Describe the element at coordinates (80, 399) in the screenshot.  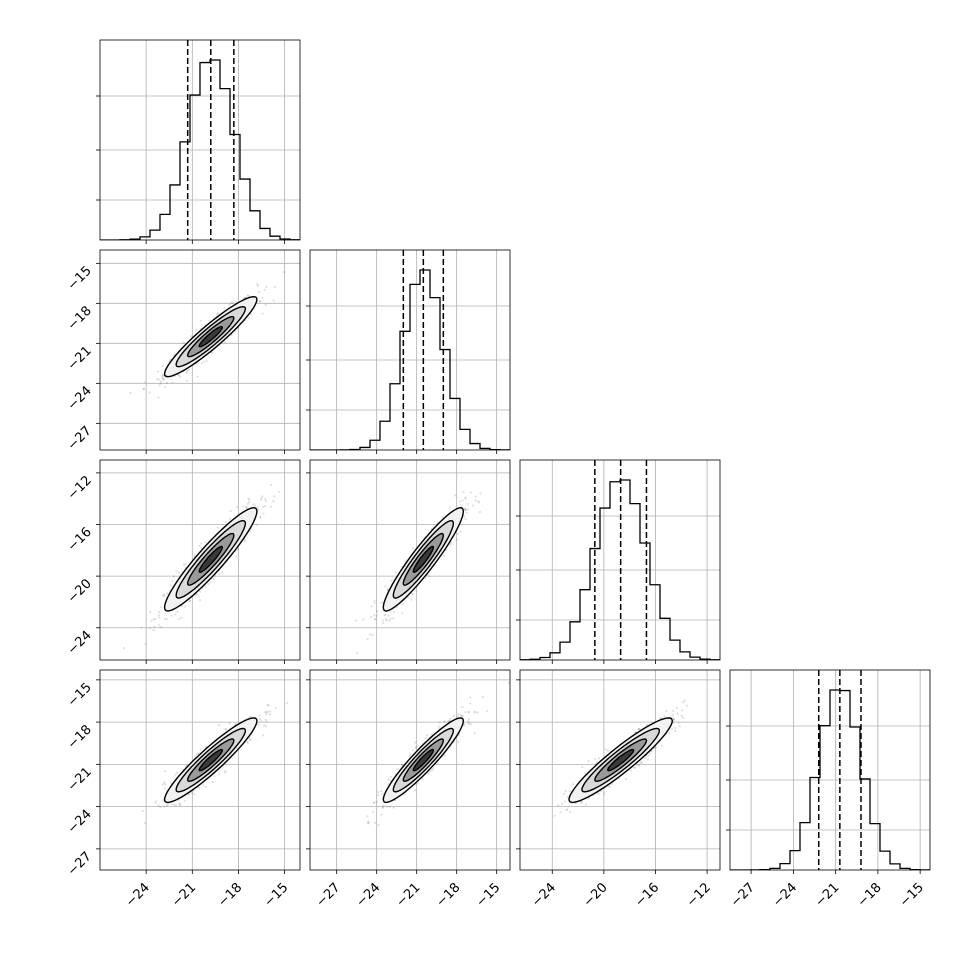
I see `y-tick-label: −24` at that location.